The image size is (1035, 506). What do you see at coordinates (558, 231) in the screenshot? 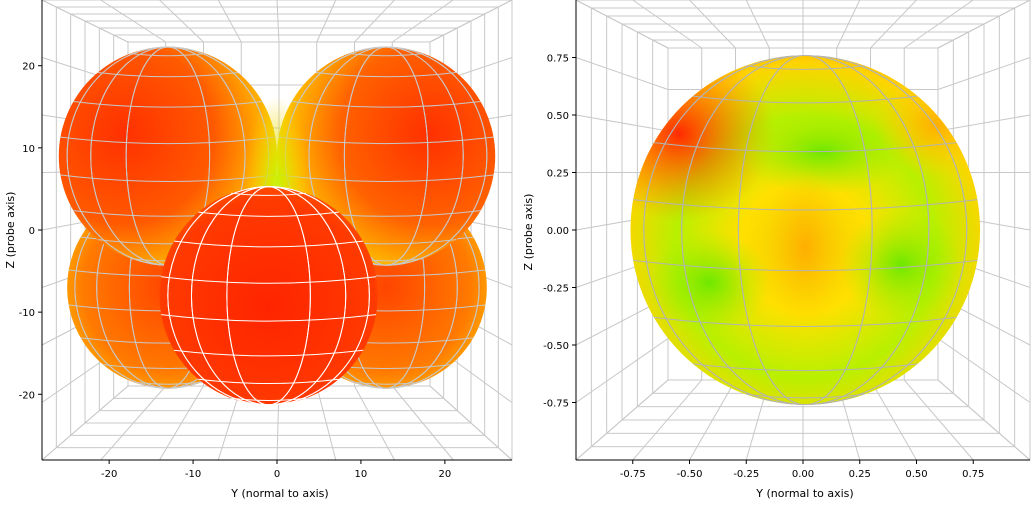
I see `y-tick-label: 0.00` at bounding box center [558, 231].